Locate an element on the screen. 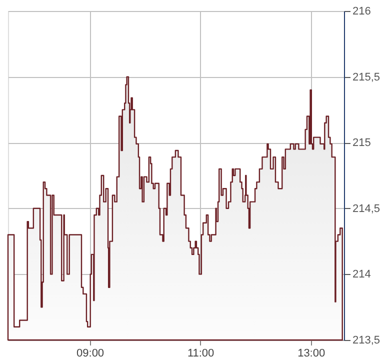  y-tick-label: 215,5 is located at coordinates (366, 77).